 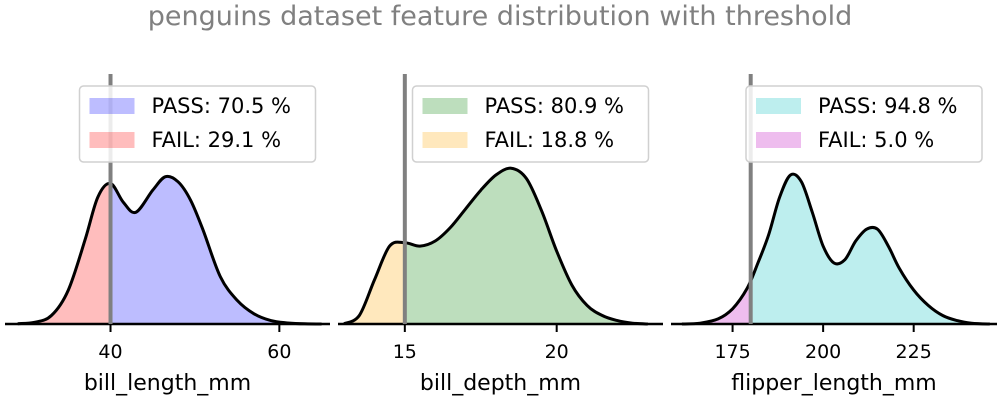 What do you see at coordinates (914, 352) in the screenshot?
I see `x-tick-label: 225` at bounding box center [914, 352].